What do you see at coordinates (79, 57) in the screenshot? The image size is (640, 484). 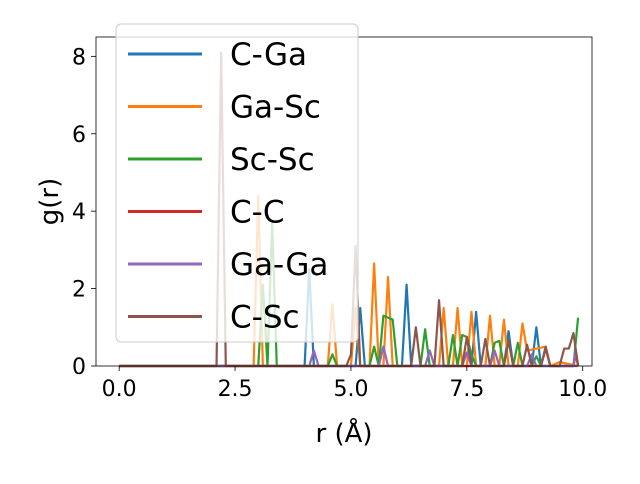 I see `y-tick-label: 8` at bounding box center [79, 57].